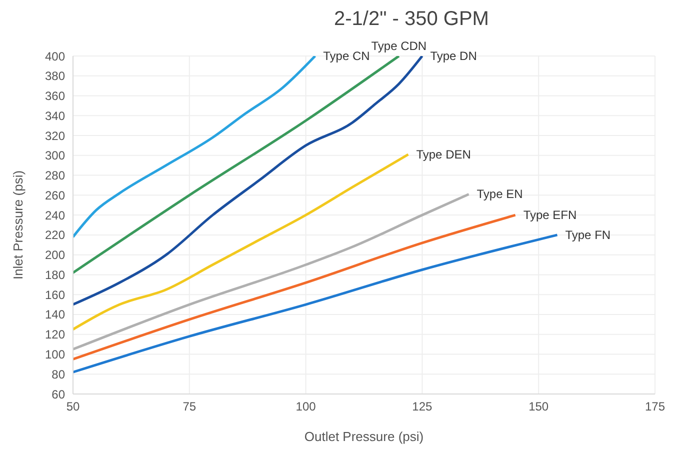  Describe the element at coordinates (55, 135) in the screenshot. I see `y-tick-label: 320` at that location.